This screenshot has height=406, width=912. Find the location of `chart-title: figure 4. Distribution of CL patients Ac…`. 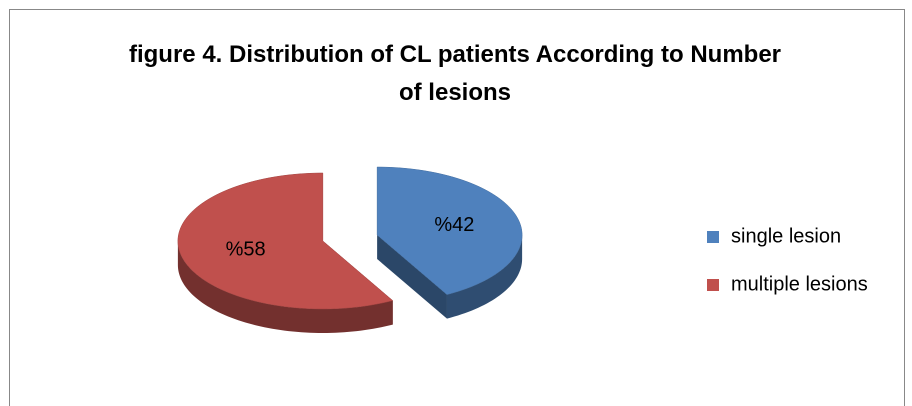

chart-title: figure 4. Distribution of CL patients Ac… is located at coordinates (455, 73).